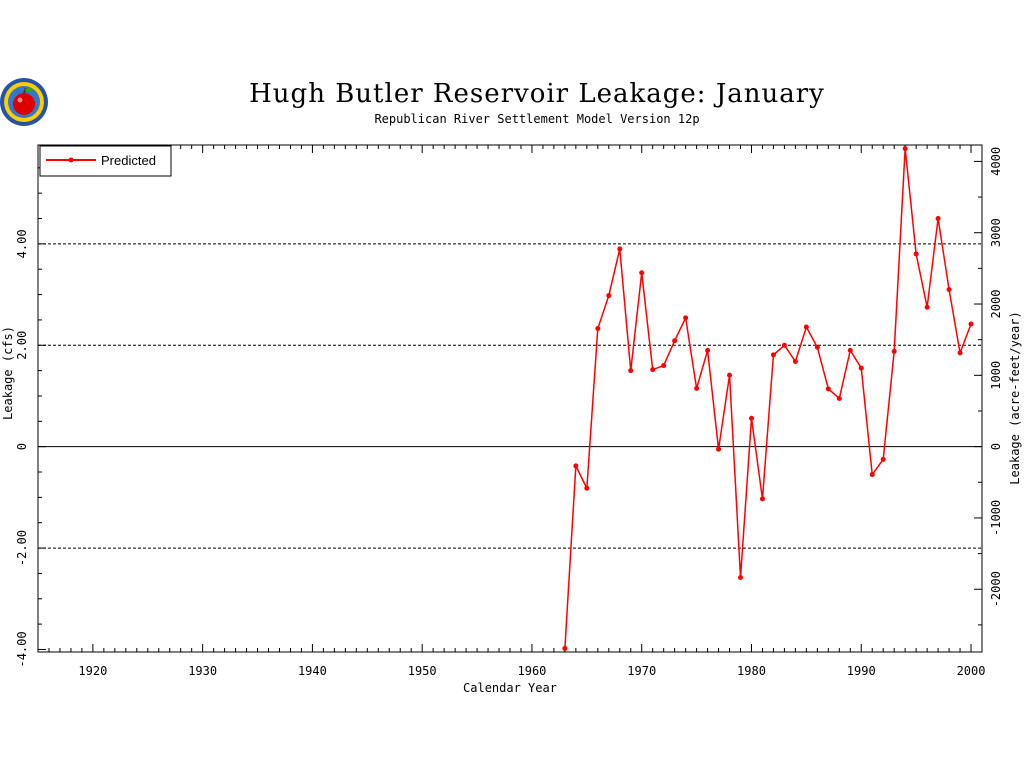  I want to click on data-point-2000, so click(971, 324).